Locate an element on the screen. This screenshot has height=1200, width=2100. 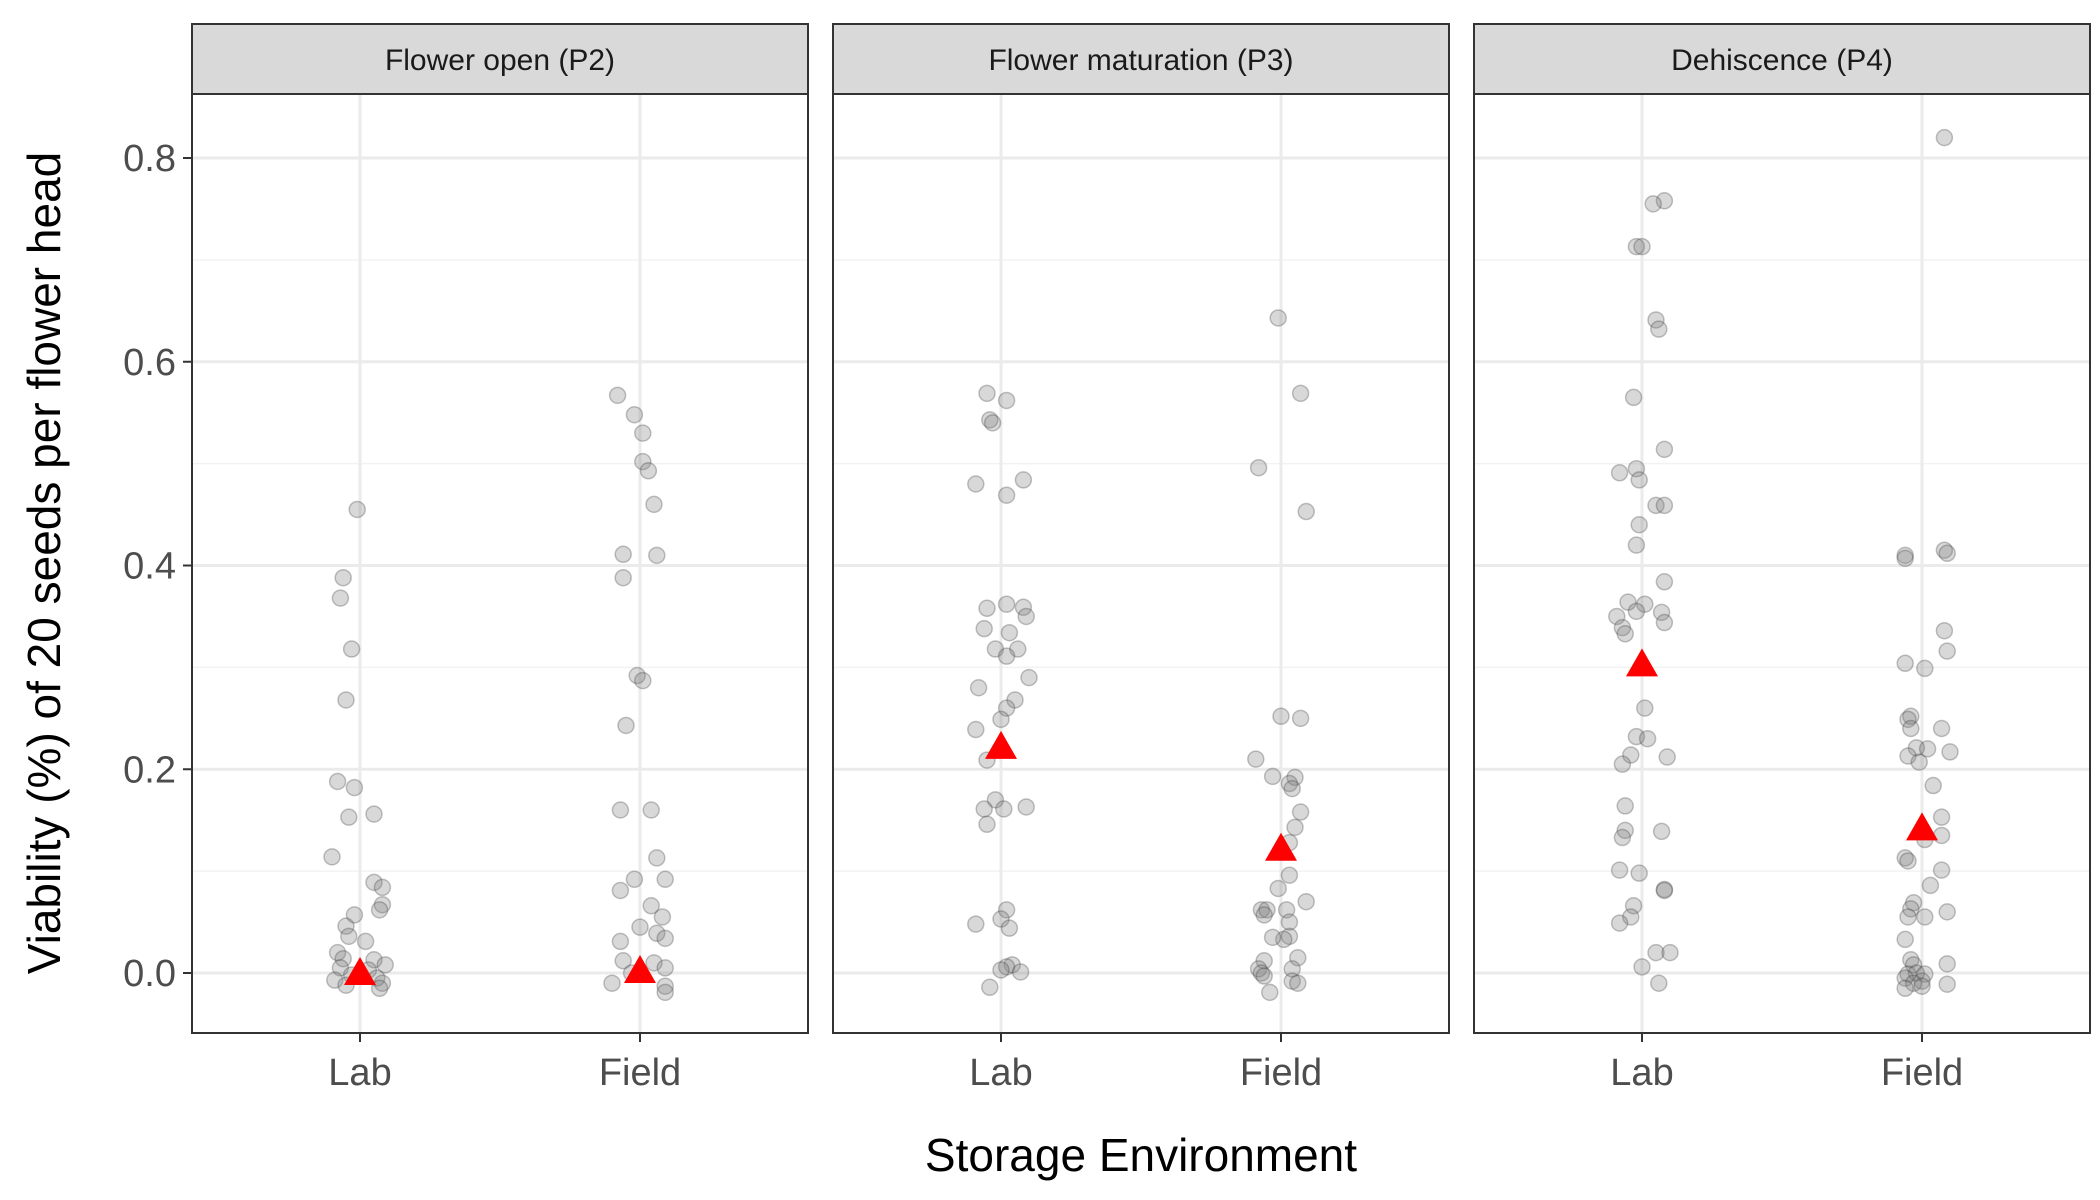
x-tick-label: Field is located at coordinates (1922, 1073).